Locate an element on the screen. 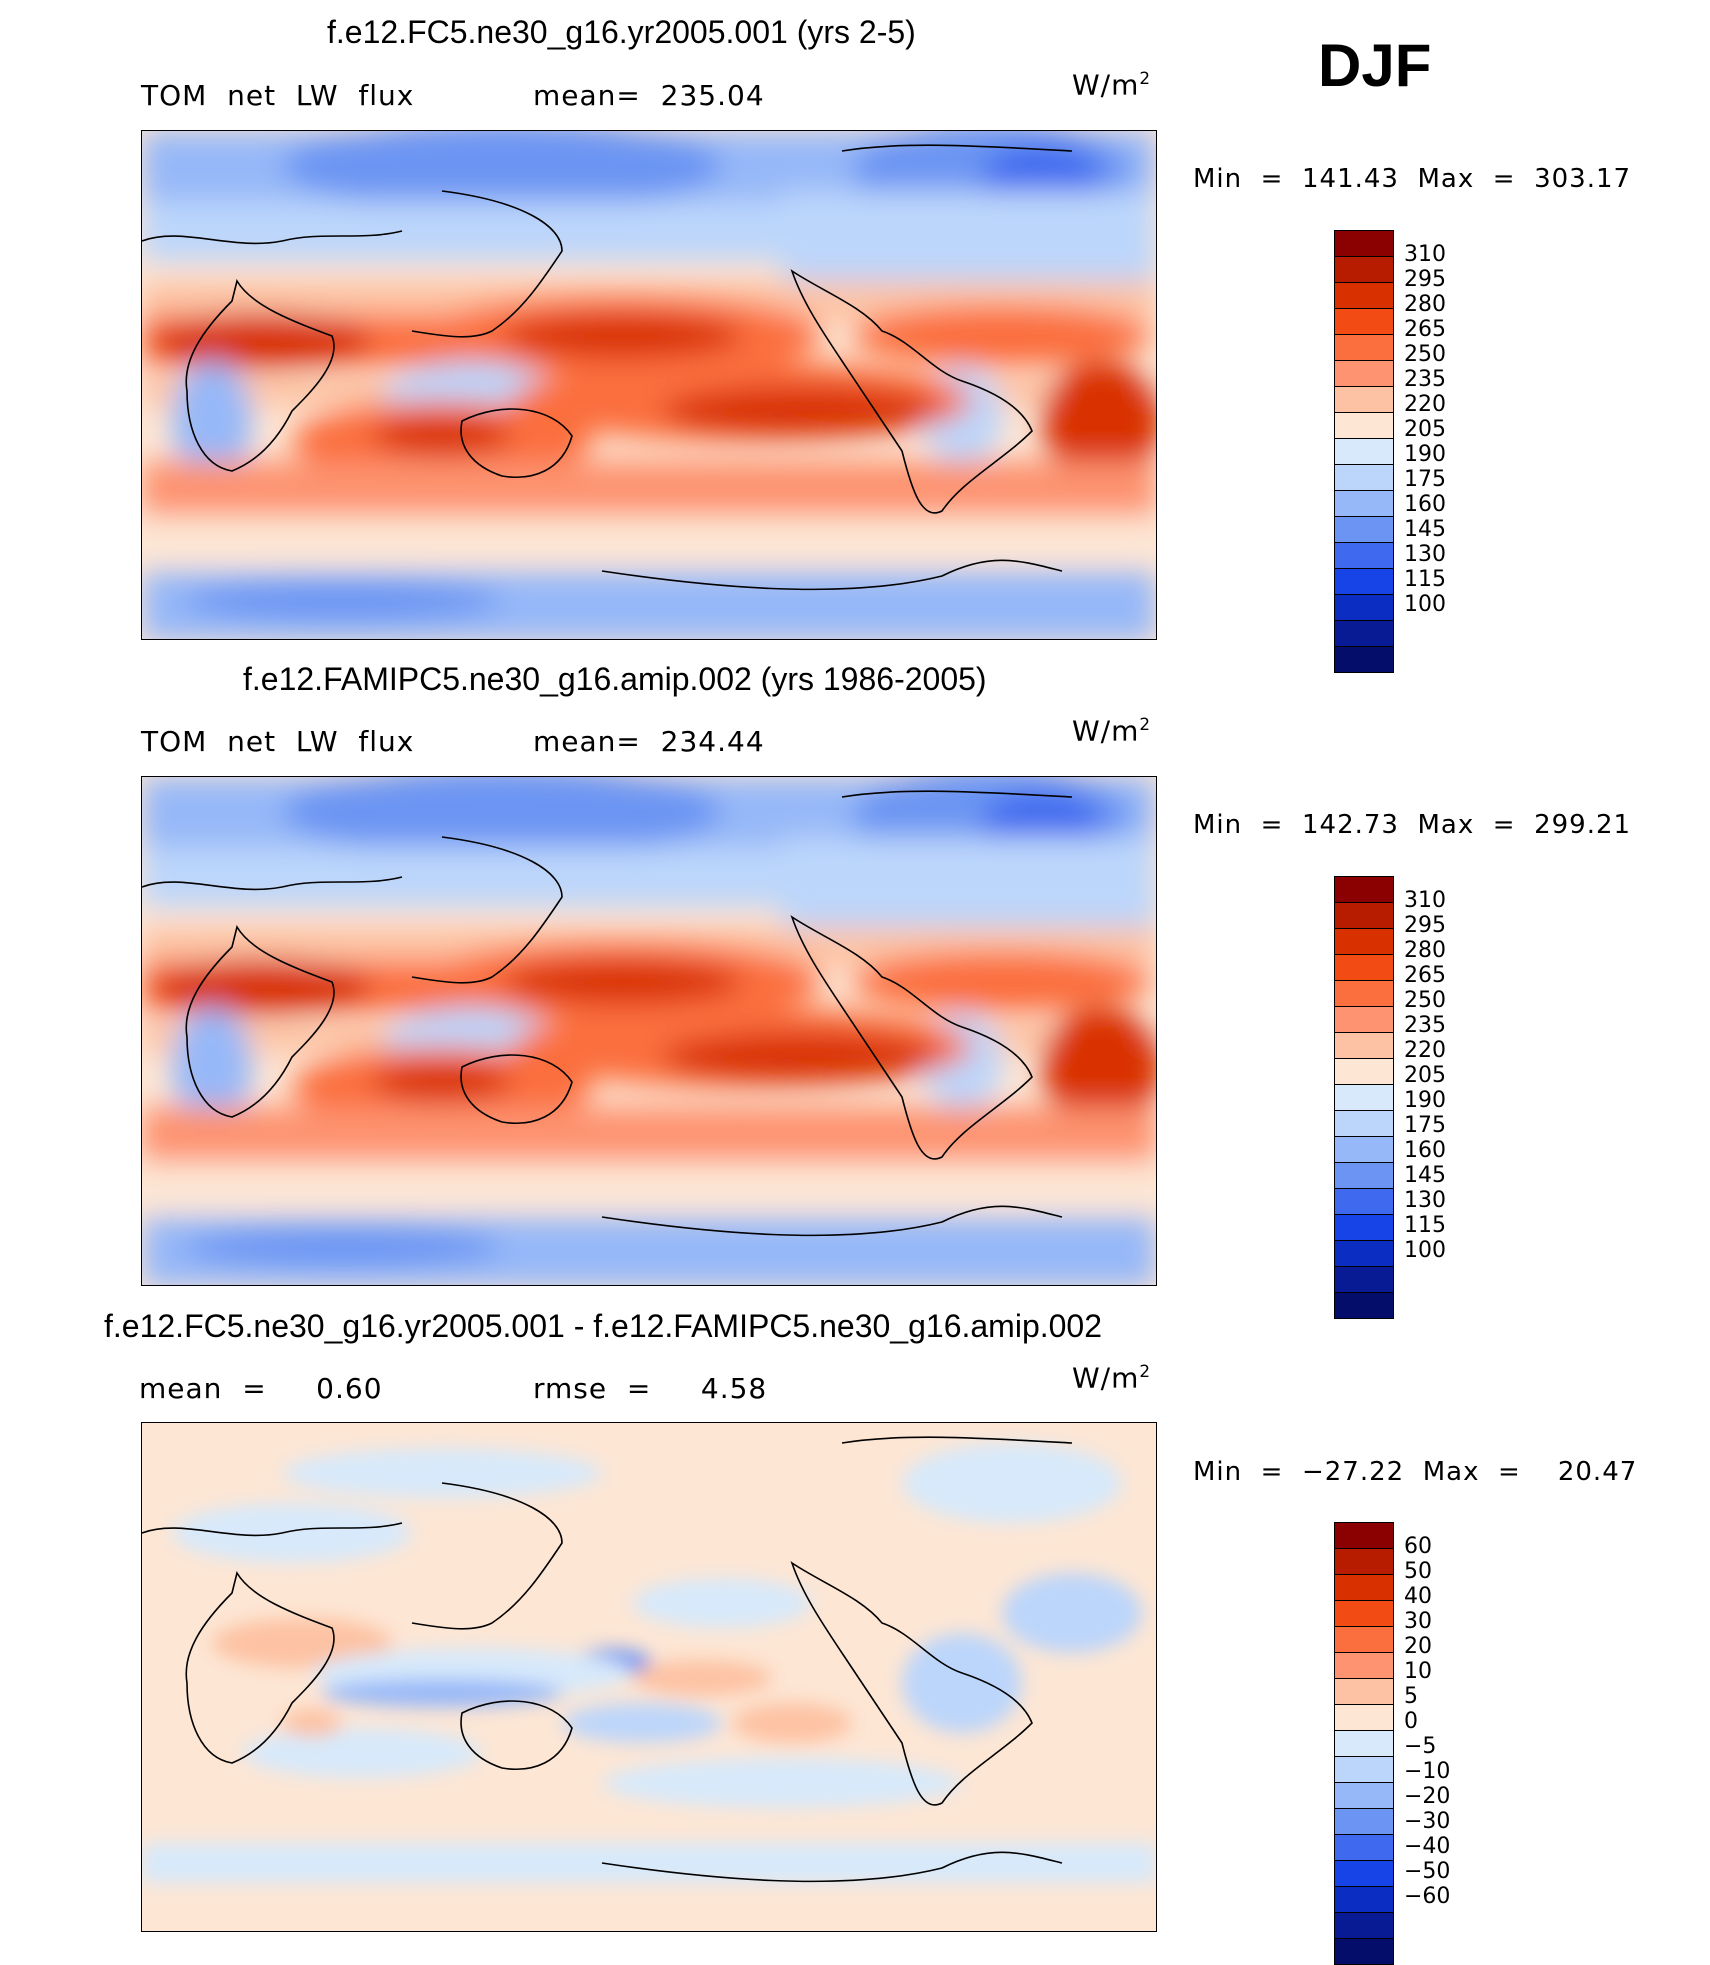 The width and height of the screenshot is (1710, 1965). panel-2-colorbar-tick-10: 160 is located at coordinates (1425, 1150).